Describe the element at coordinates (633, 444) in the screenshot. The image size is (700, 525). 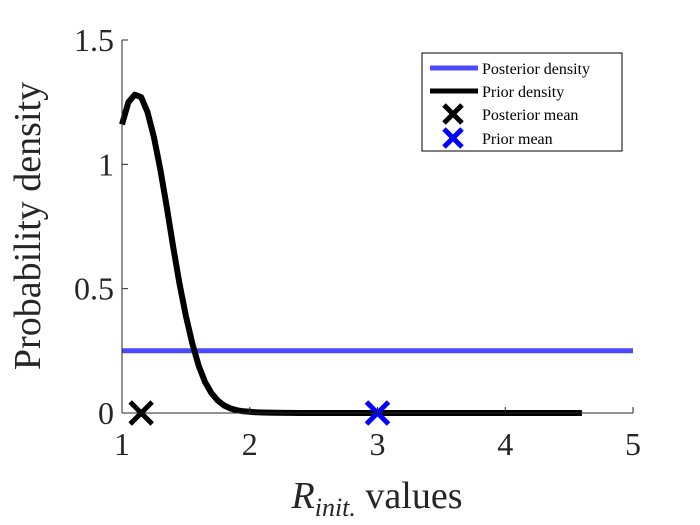
I see `x-tick-label: 5` at that location.